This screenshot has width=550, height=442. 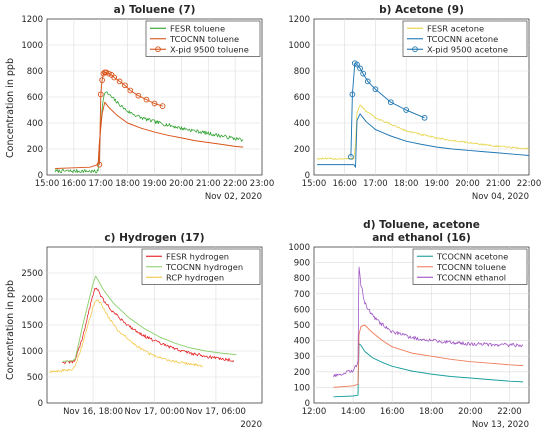 What do you see at coordinates (74, 184) in the screenshot?
I see `x-tick-label-a-1: 16:00` at bounding box center [74, 184].